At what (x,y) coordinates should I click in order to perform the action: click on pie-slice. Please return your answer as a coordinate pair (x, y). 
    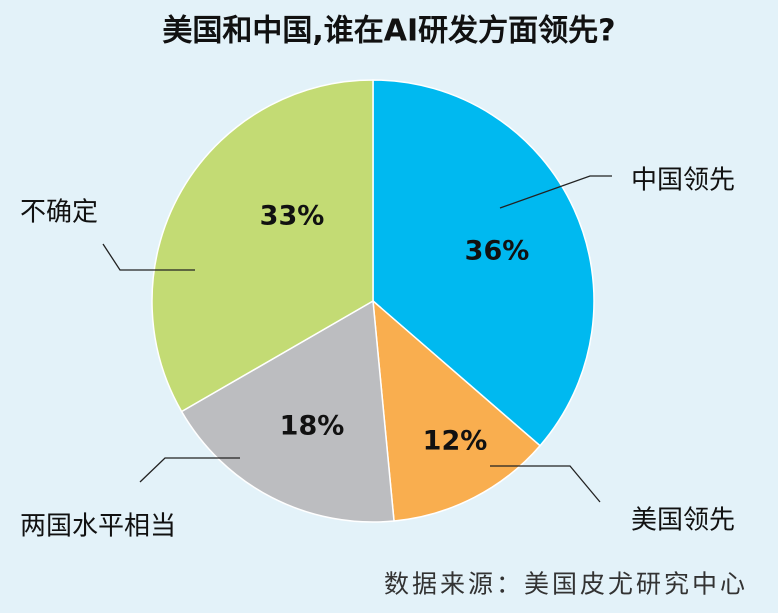
    Looking at the image, I should click on (287, 411).